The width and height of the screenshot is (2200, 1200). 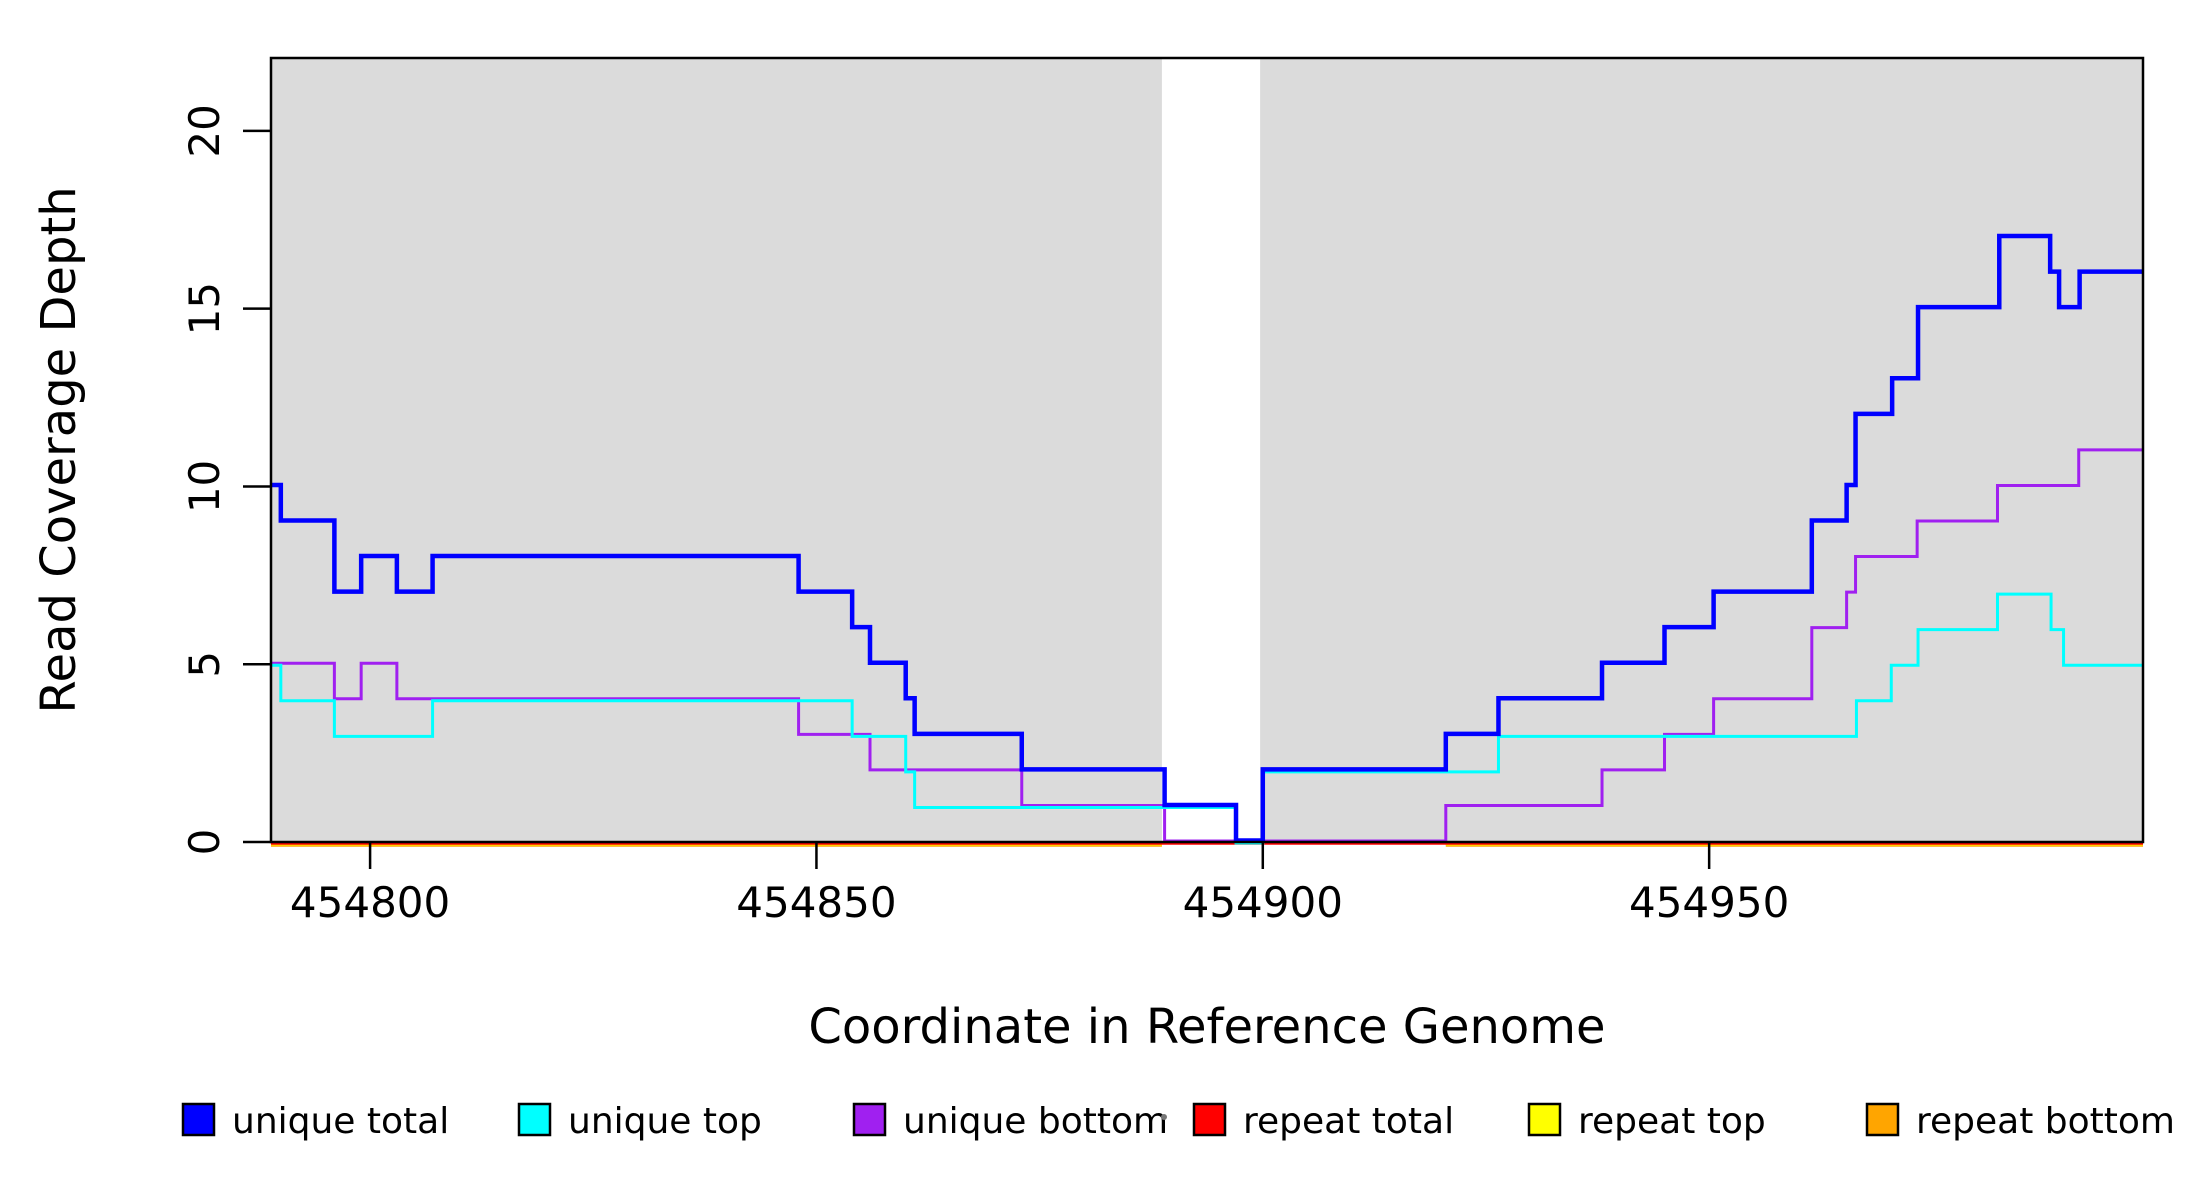 I want to click on legend-label-repeat-bottom: repeat bottom, so click(x=2045, y=1121).